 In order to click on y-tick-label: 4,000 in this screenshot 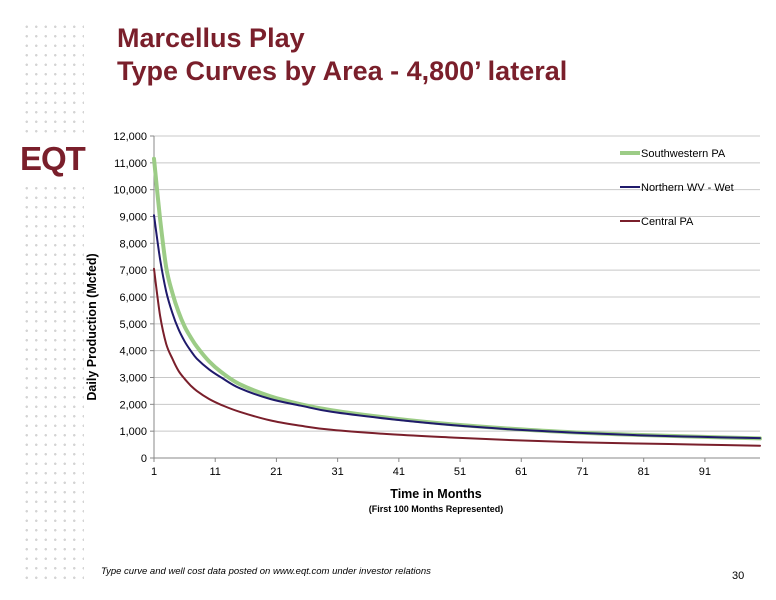, I will do `click(133, 352)`.